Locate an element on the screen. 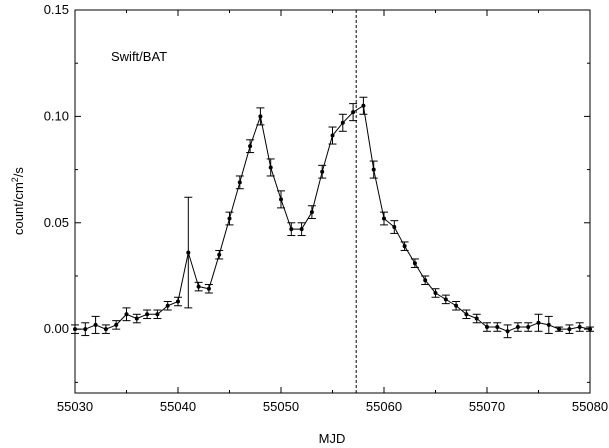 The image size is (609, 448). x-tick-label: 55060 is located at coordinates (384, 406).